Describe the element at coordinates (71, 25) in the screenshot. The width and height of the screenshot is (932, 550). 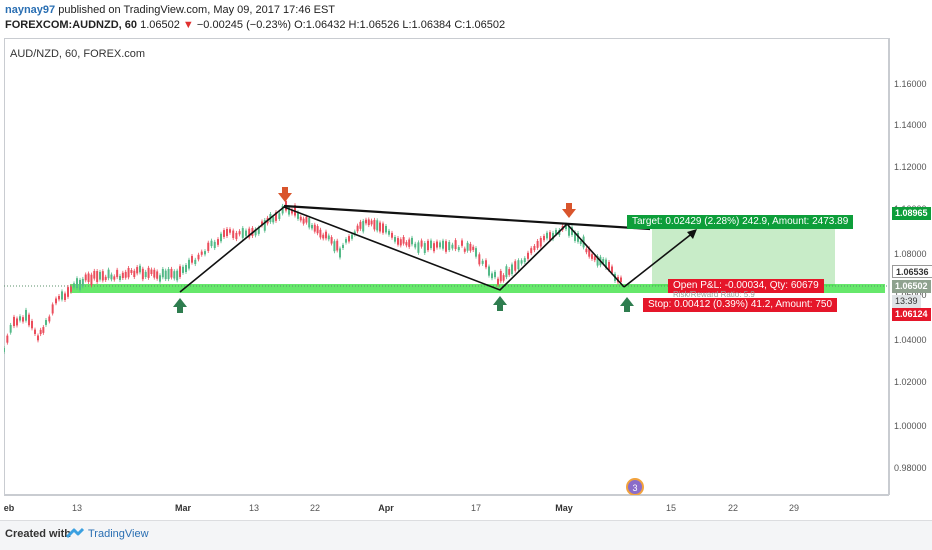
I see `symbol-label: FOREXCOM:AUDNZD, 60` at that location.